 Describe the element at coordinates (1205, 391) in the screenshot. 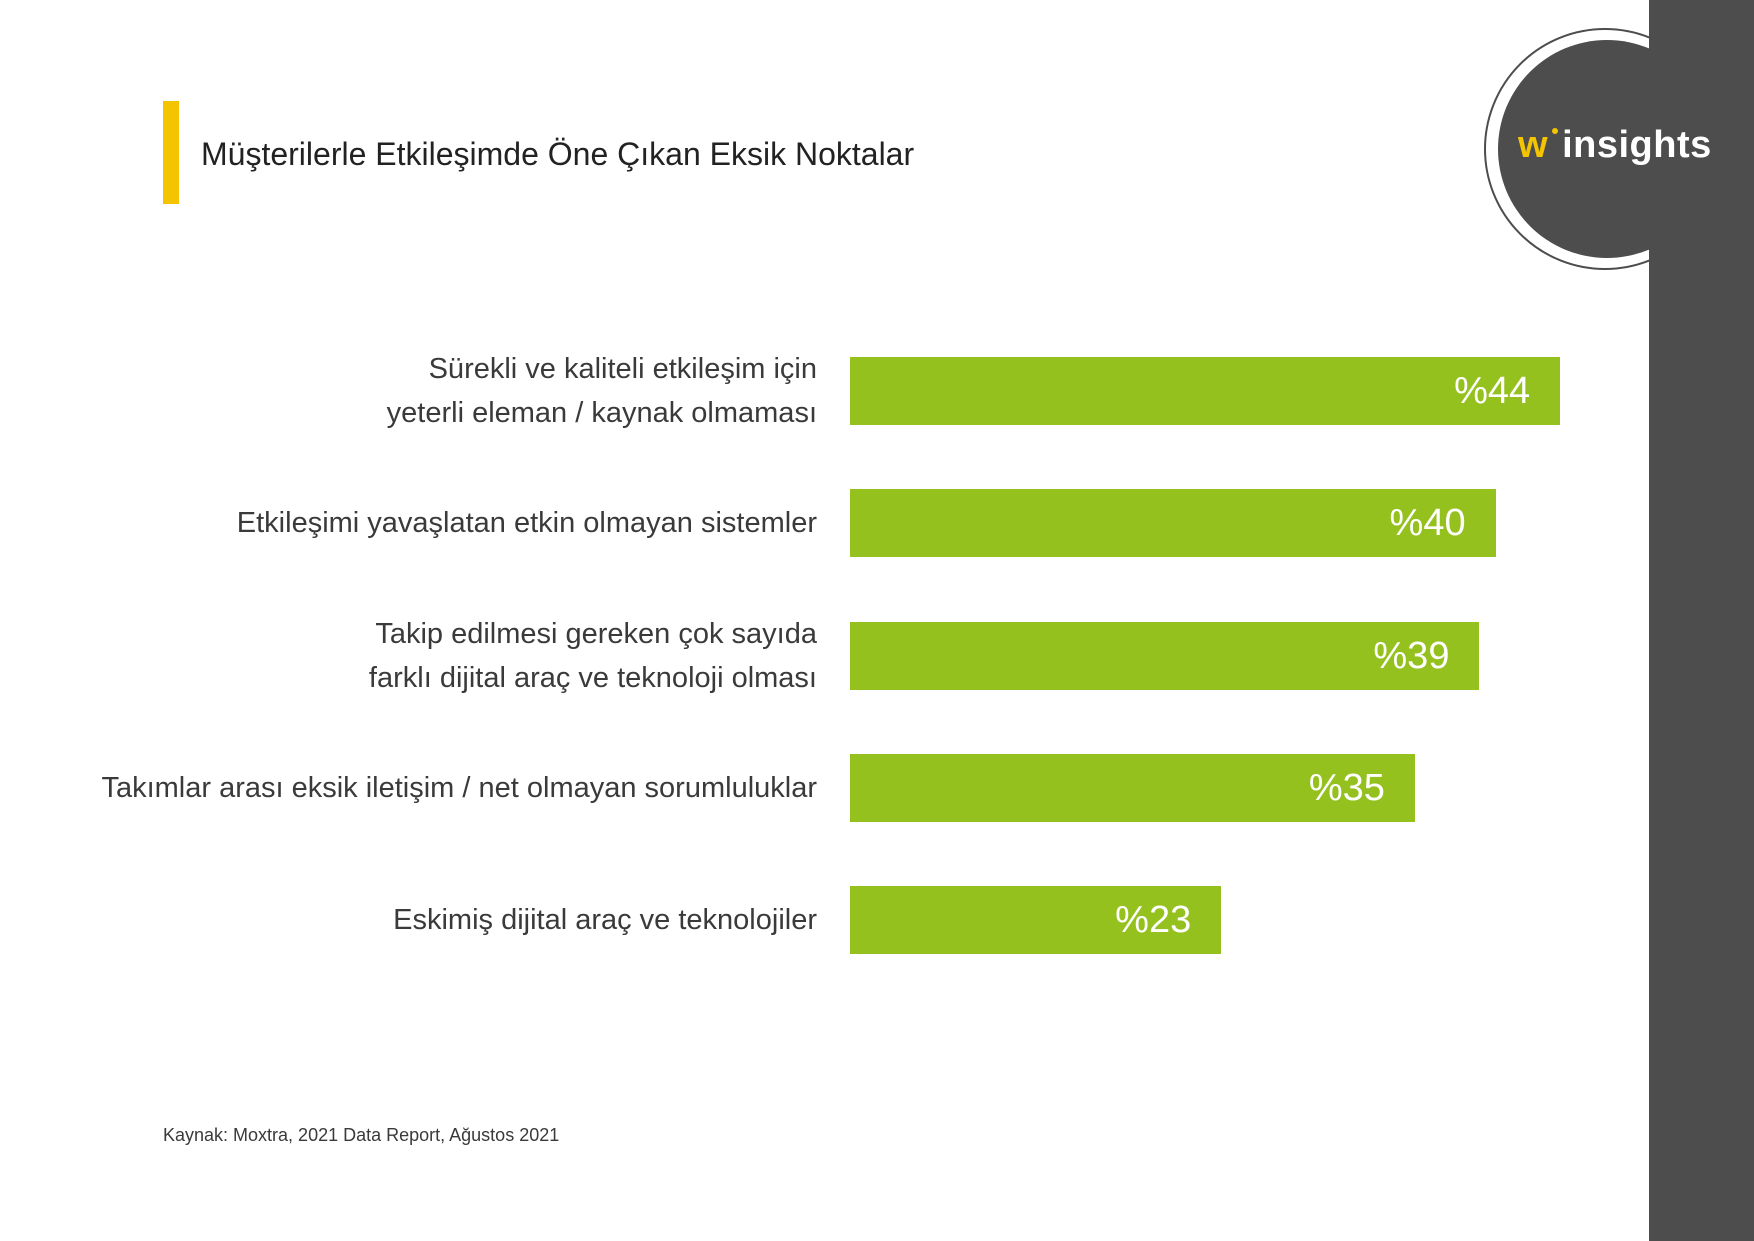

I see `bar: %44` at that location.